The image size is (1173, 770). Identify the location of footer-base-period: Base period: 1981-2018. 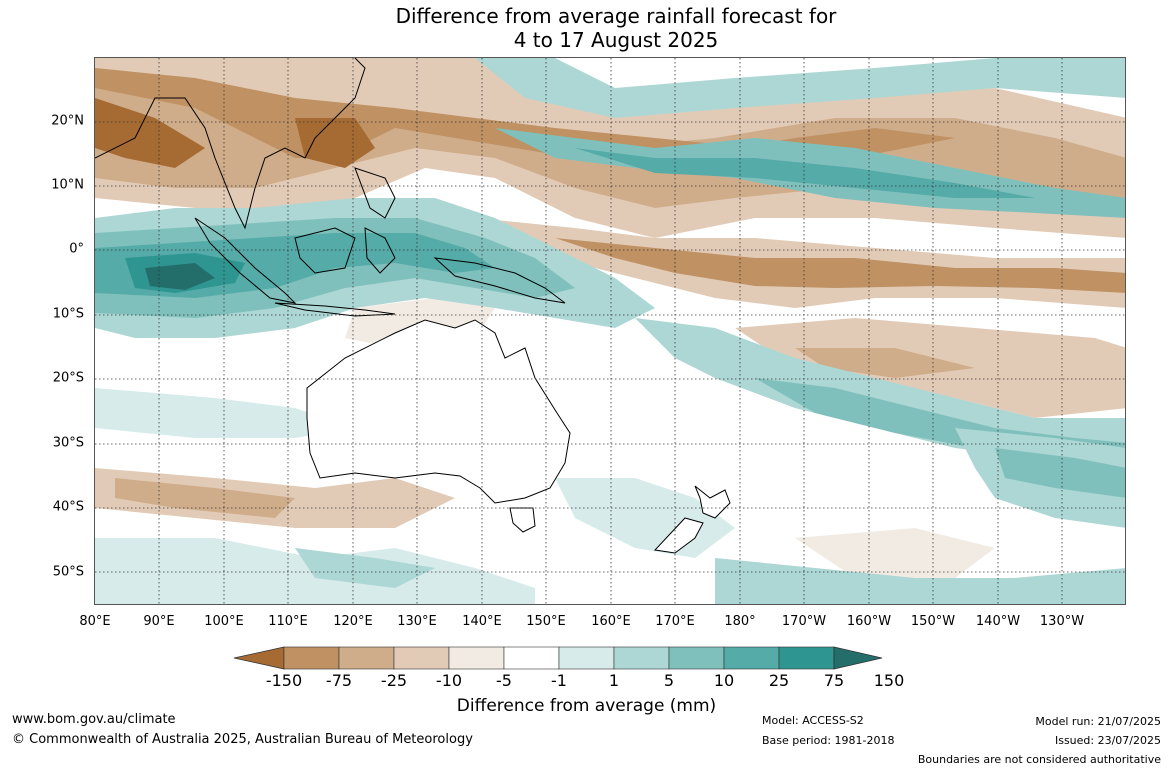
(828, 740).